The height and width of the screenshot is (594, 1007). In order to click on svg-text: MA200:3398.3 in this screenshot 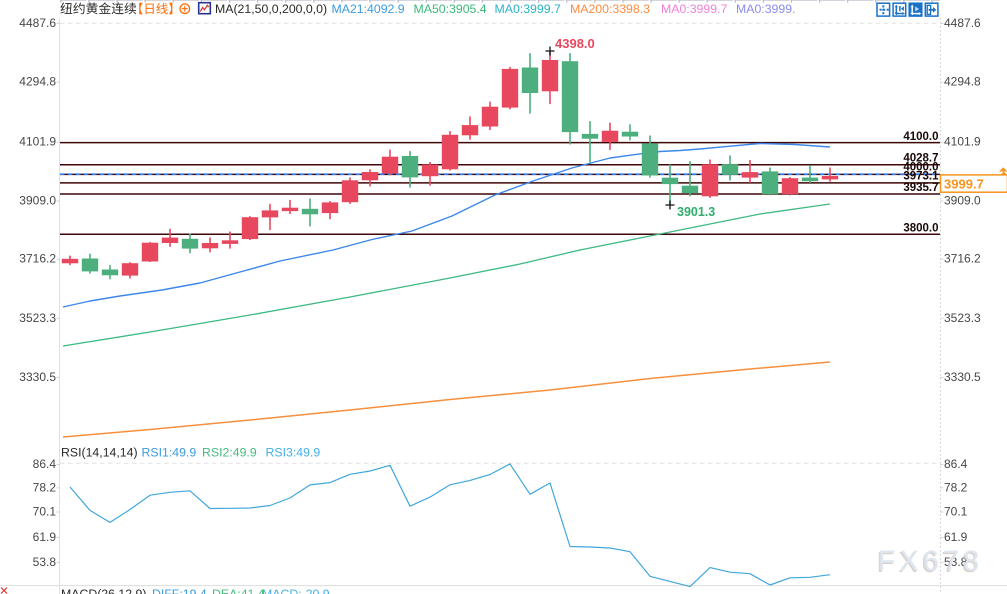, I will do `click(610, 9)`.